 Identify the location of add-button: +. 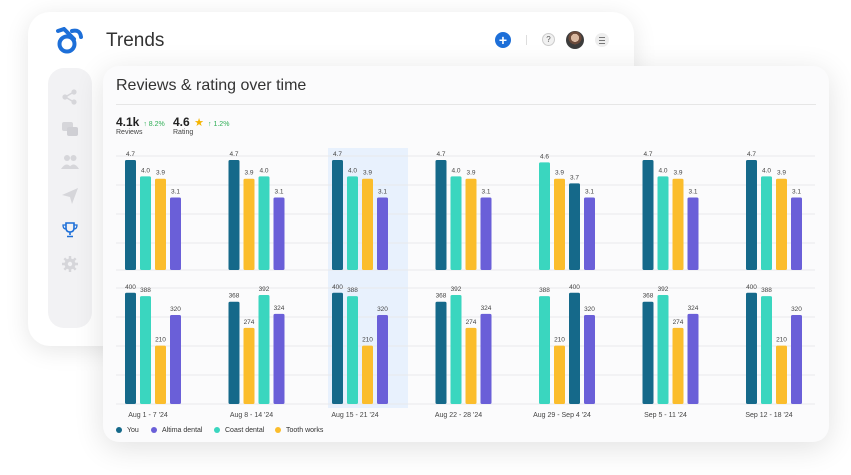
(503, 40).